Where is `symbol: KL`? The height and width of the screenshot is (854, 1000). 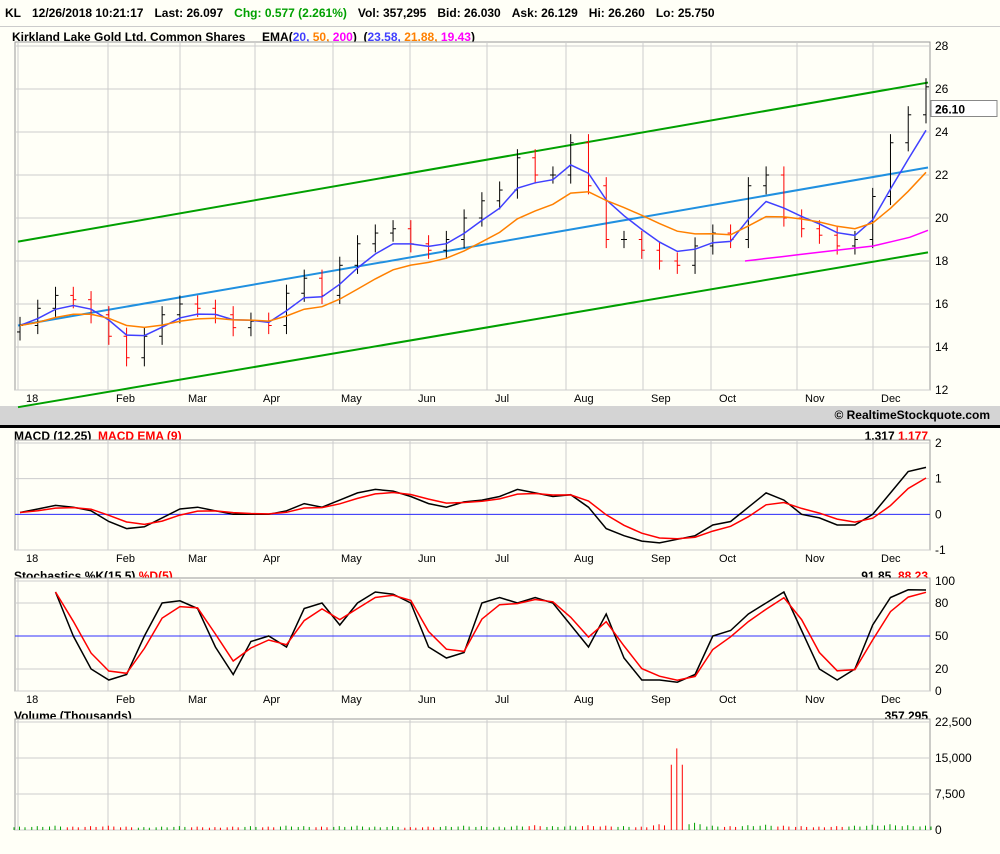 symbol: KL is located at coordinates (13, 13).